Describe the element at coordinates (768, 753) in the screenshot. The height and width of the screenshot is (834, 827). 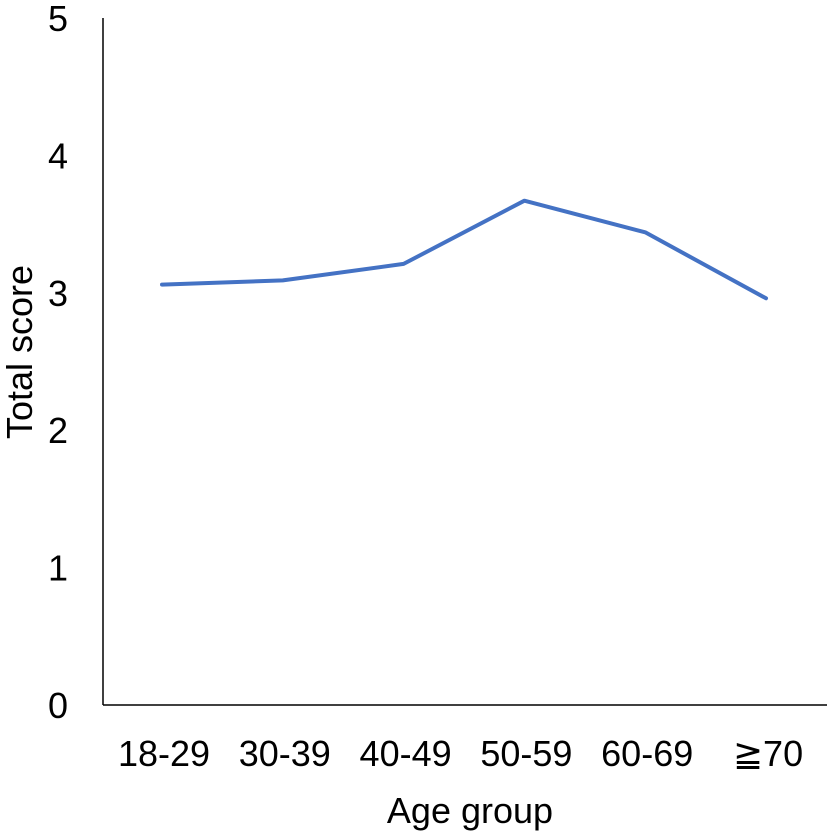
I see `x-tick-label: ≧70` at that location.